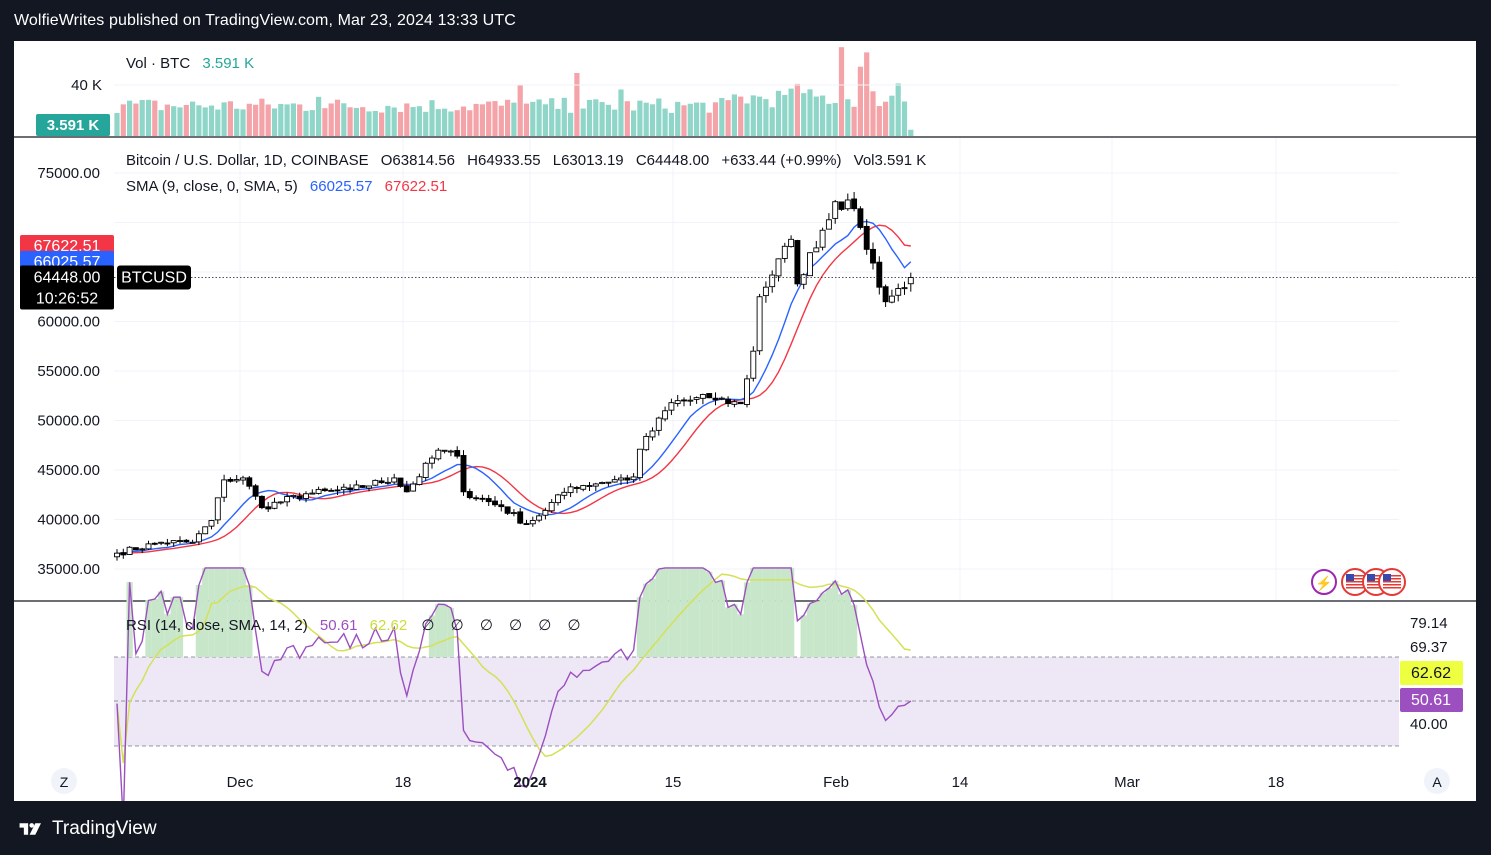  I want to click on countdown-text: 10:26:52, so click(67, 298).